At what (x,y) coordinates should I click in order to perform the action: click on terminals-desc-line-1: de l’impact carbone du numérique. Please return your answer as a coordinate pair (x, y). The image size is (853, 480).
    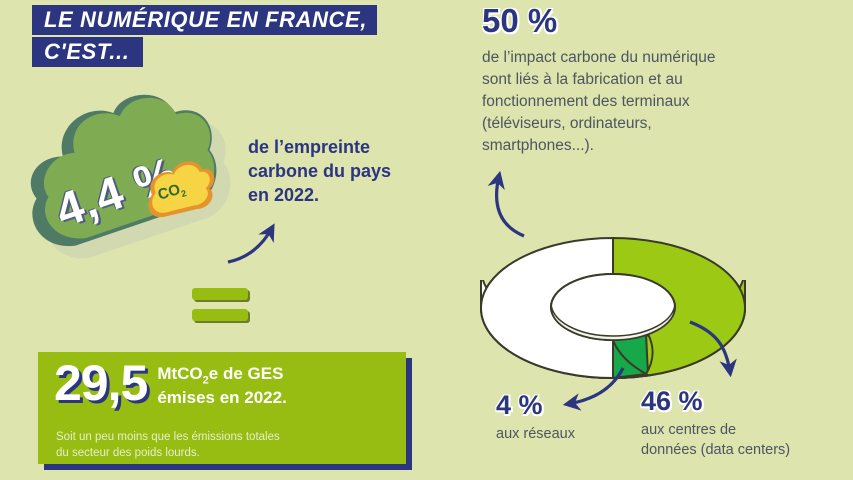
    Looking at the image, I should click on (599, 57).